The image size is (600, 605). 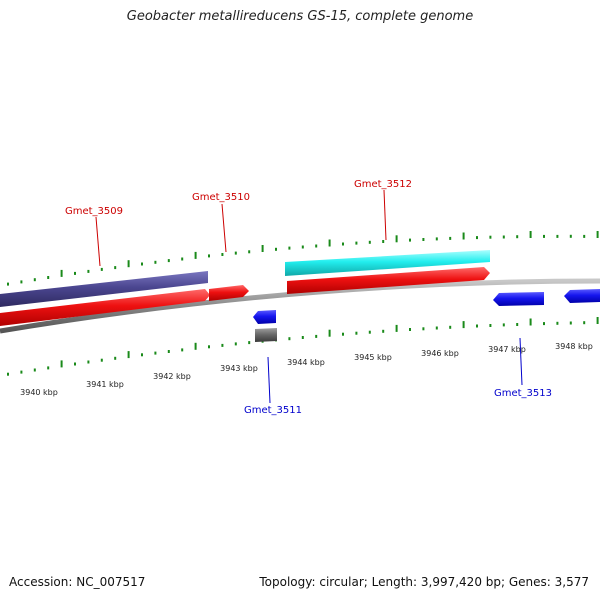 What do you see at coordinates (387, 263) in the screenshot?
I see `cyan-feature-bar` at bounding box center [387, 263].